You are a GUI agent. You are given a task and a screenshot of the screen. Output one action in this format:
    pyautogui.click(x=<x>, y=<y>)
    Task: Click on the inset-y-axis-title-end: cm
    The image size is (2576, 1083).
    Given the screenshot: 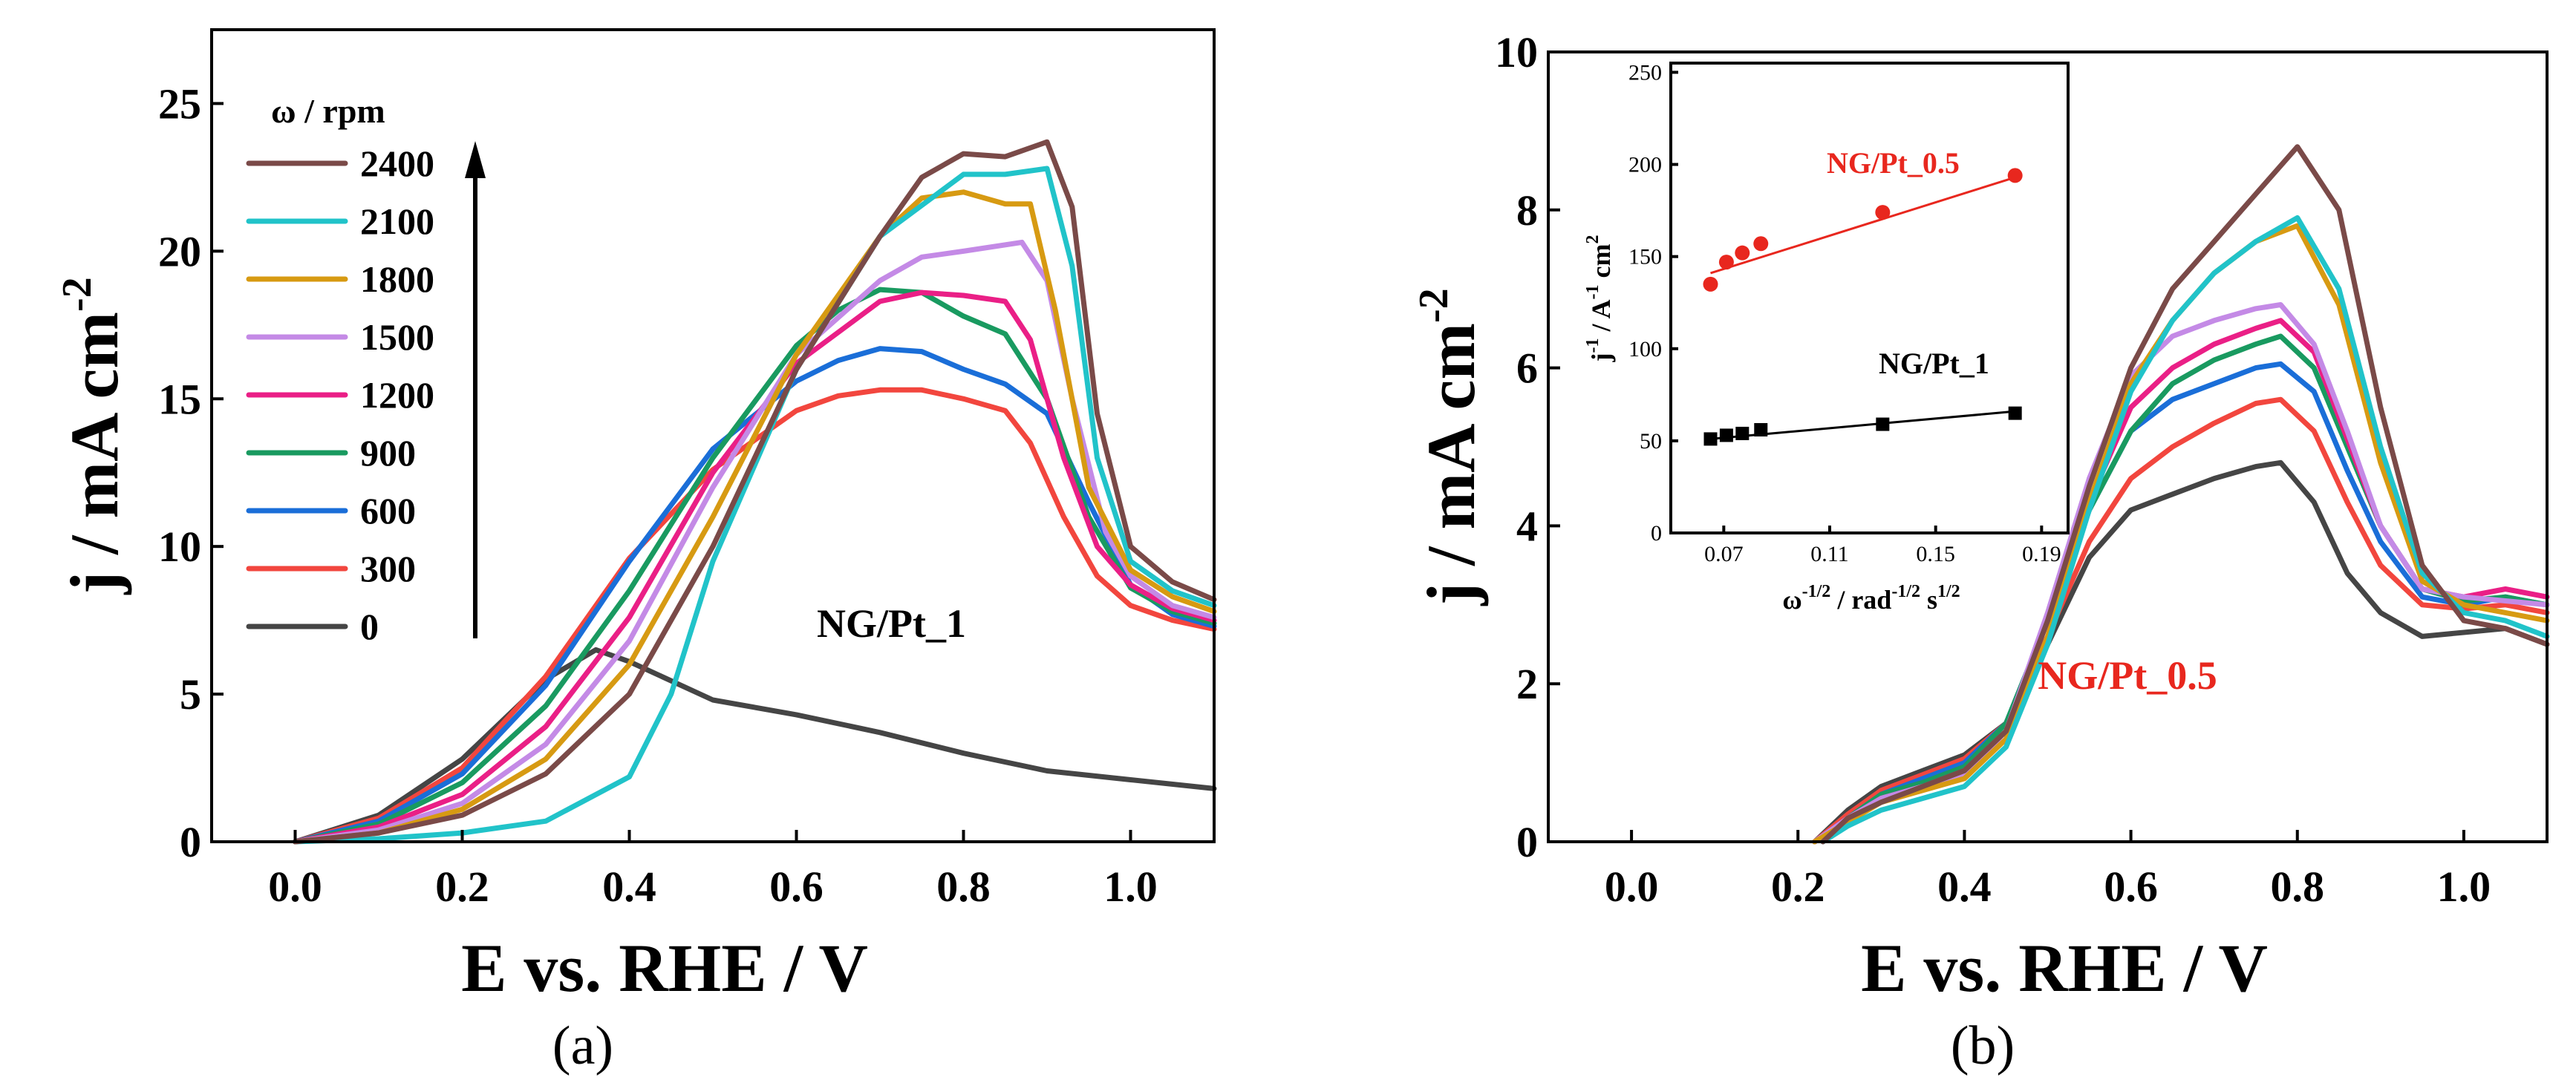 What is the action you would take?
    pyautogui.click(x=1601, y=263)
    